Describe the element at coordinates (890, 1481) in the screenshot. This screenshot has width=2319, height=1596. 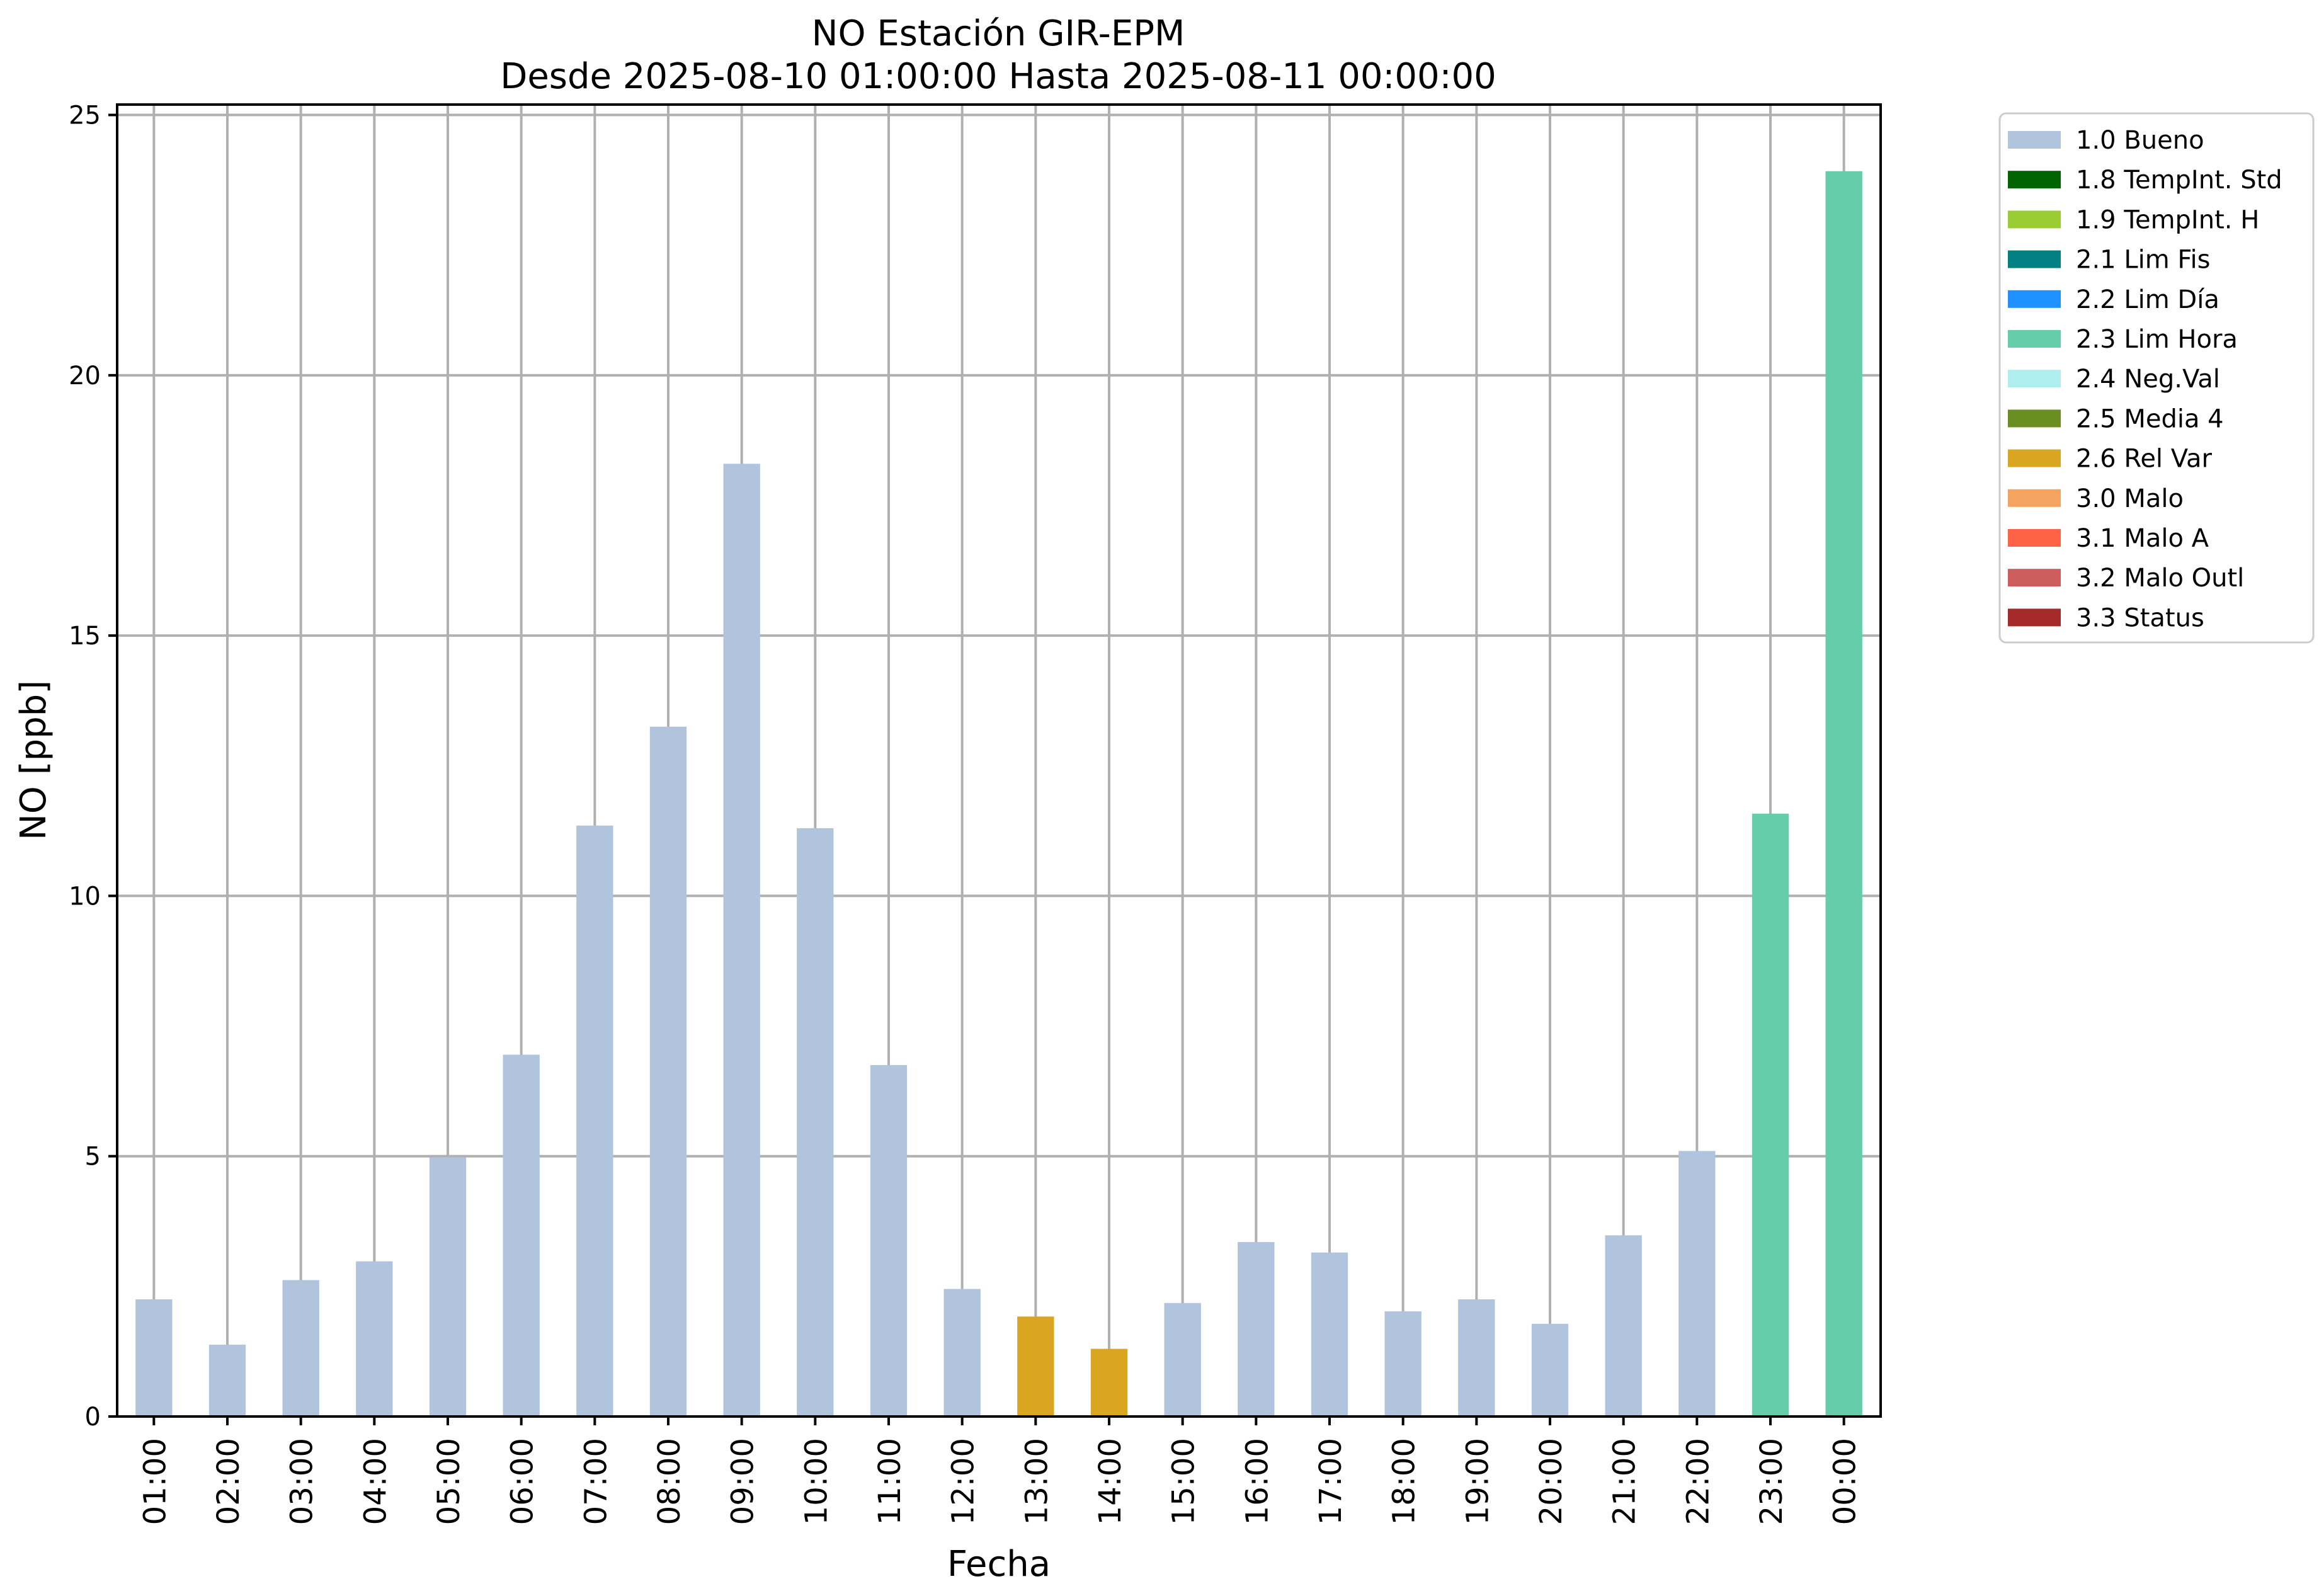
I see `x-tick-label: 11:00` at that location.